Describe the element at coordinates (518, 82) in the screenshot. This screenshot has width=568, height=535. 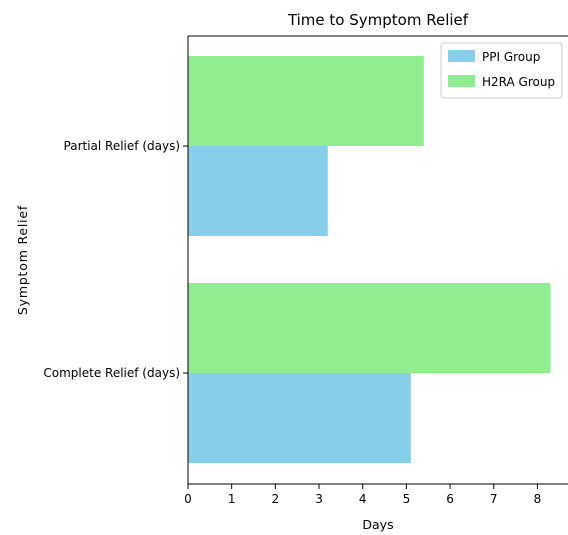
I see `legend-label-1: H2RA Group` at that location.